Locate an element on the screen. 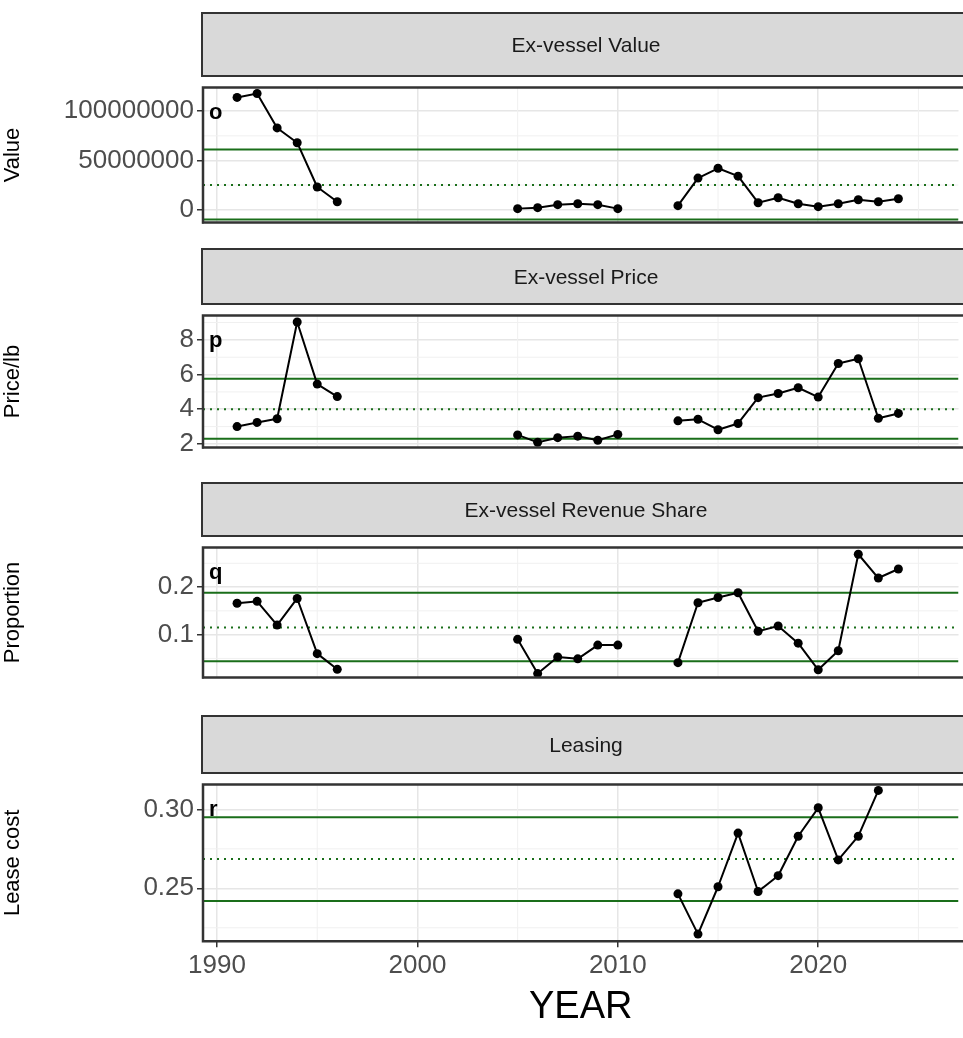 This screenshot has width=963, height=1038. y-tick-label: 4 is located at coordinates (186, 407).